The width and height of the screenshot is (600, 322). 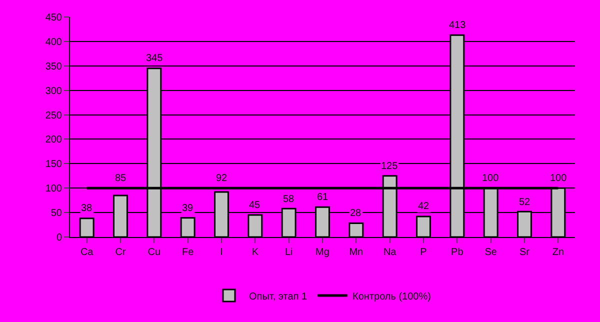 I want to click on x-tick-label: Li, so click(x=288, y=252).